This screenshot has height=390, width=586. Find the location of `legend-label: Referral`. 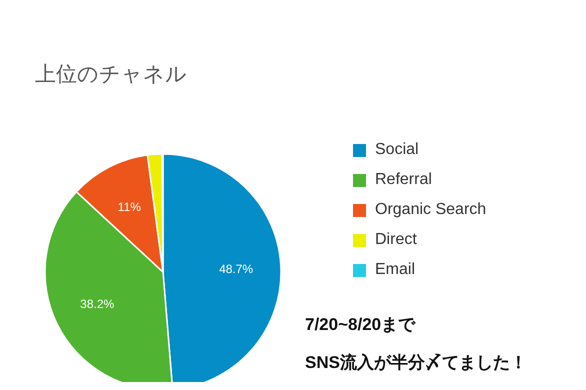

legend-label: Referral is located at coordinates (403, 180).